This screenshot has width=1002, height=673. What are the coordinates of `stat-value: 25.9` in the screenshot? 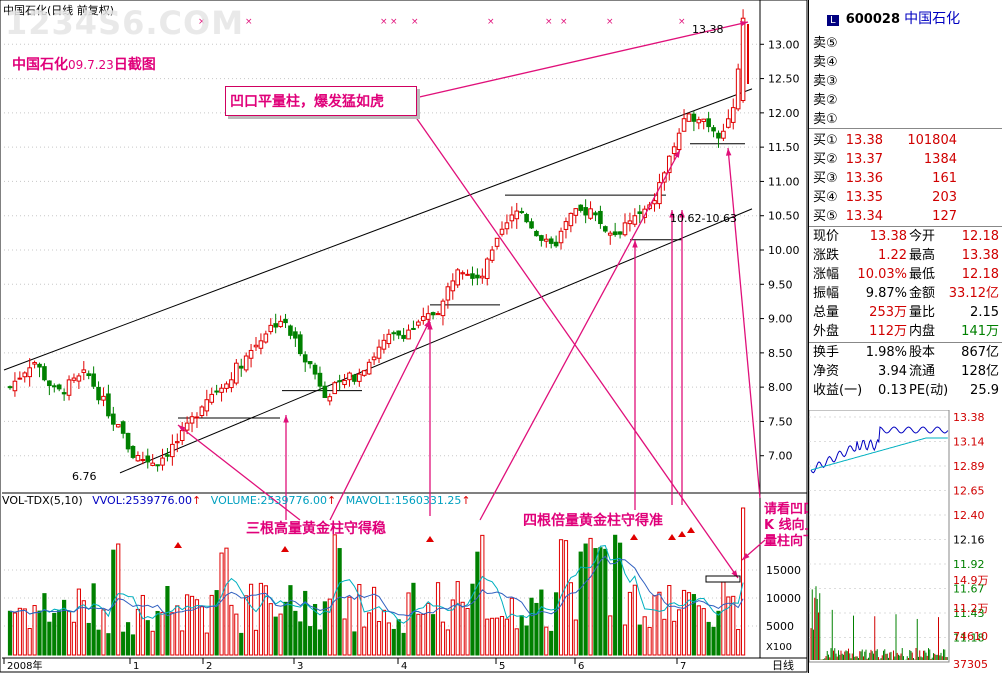 It's located at (984, 390).